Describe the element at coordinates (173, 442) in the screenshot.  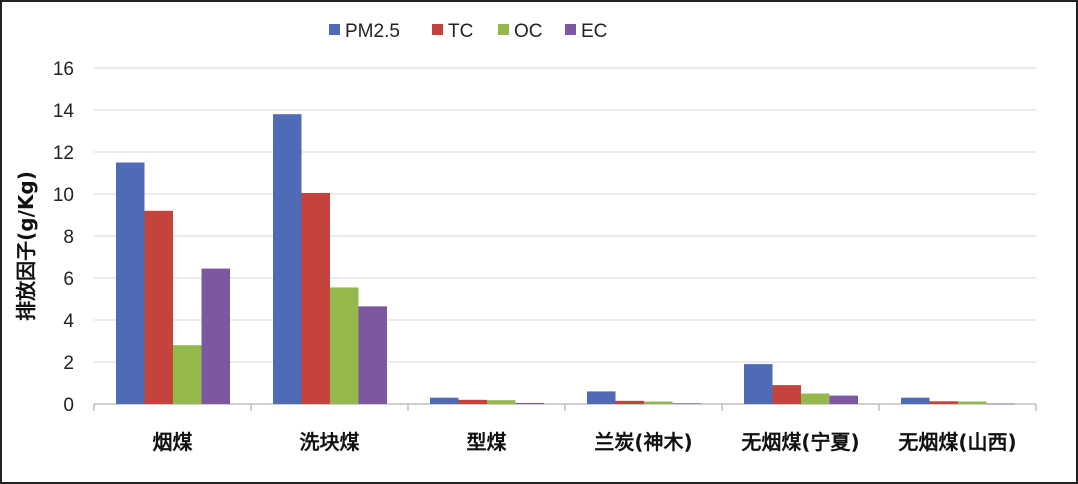
I see `x-category-label: 烟煤` at that location.